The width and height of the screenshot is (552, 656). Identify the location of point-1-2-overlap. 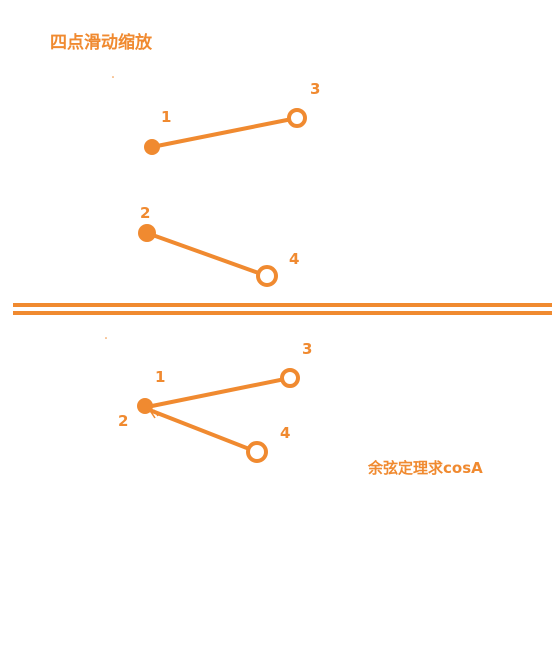
(145, 406).